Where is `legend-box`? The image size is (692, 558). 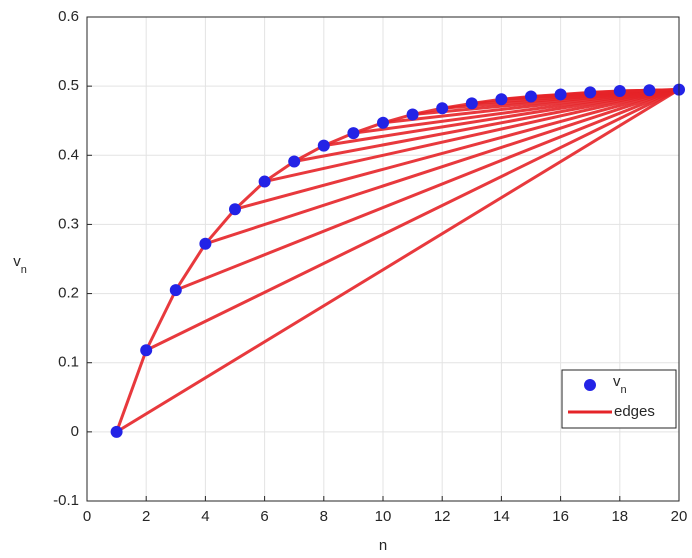
legend-box is located at coordinates (619, 399).